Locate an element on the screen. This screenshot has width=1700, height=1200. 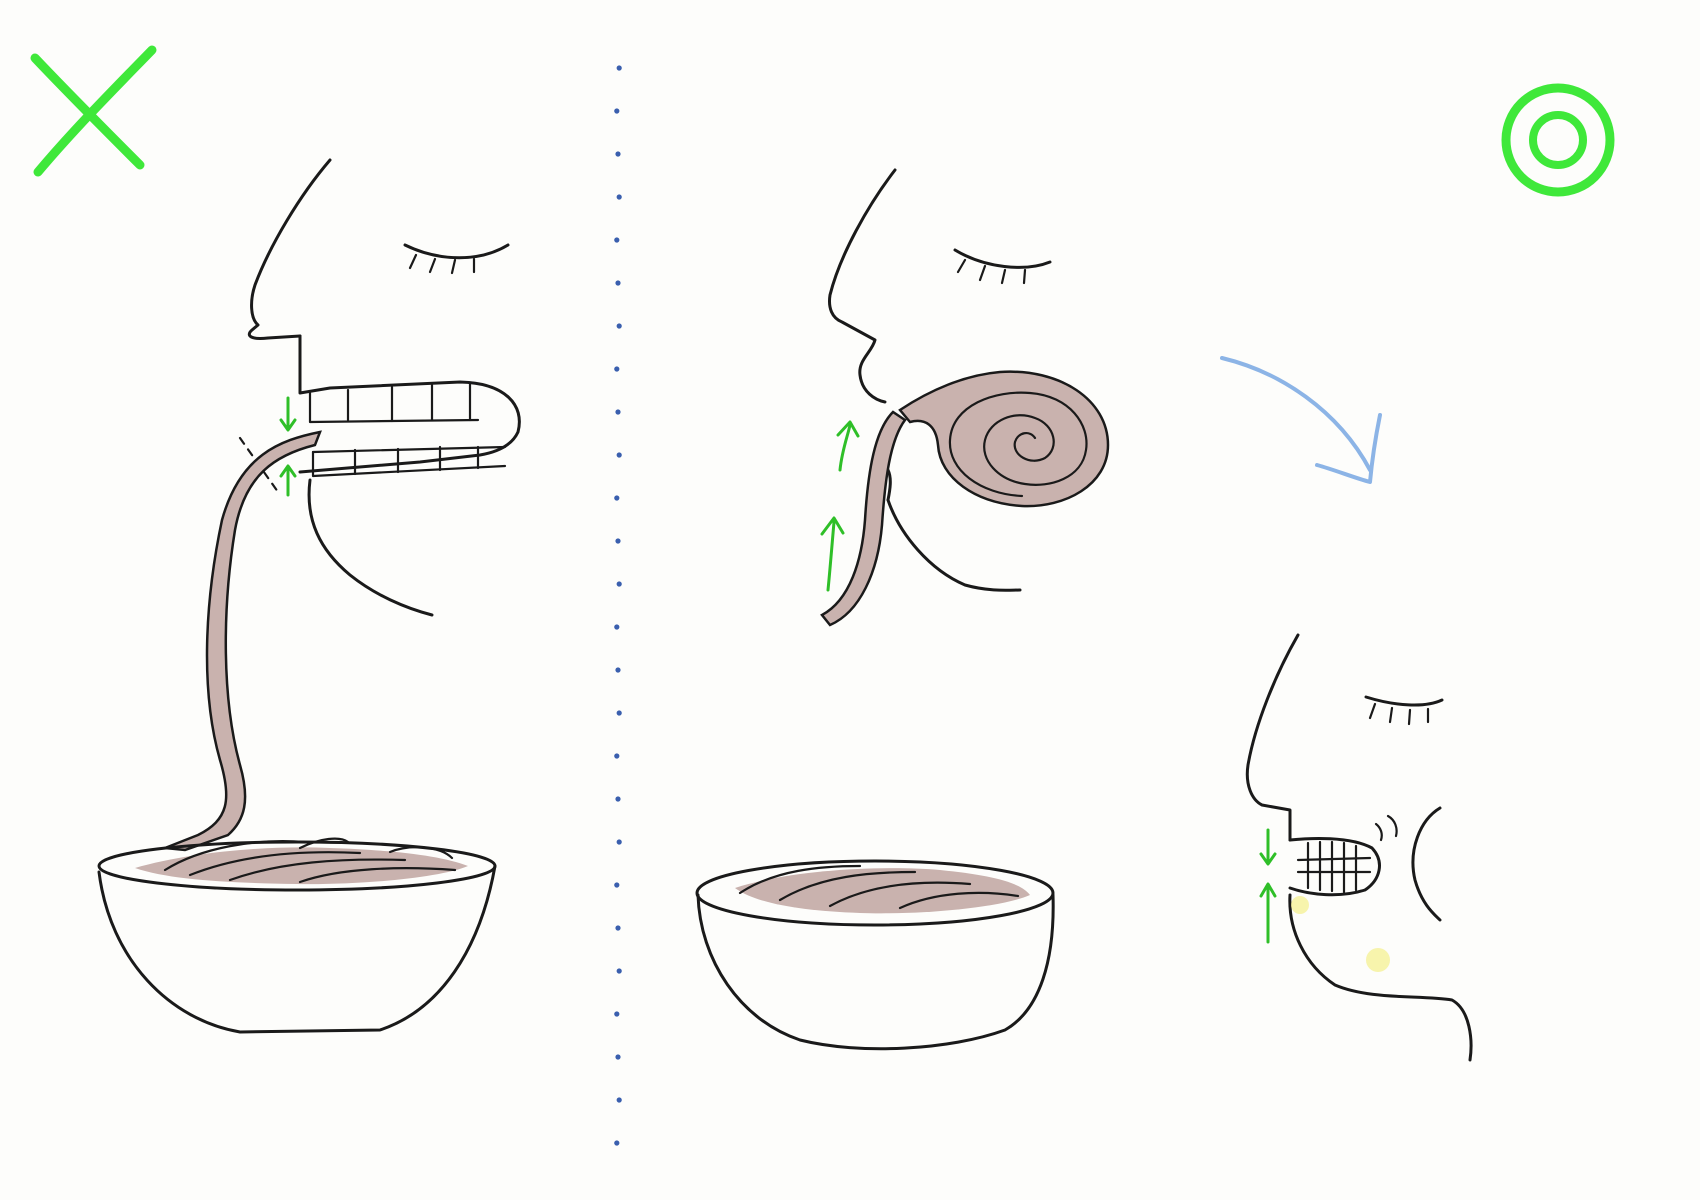
right-double-circle-icon is located at coordinates (1558, 140).